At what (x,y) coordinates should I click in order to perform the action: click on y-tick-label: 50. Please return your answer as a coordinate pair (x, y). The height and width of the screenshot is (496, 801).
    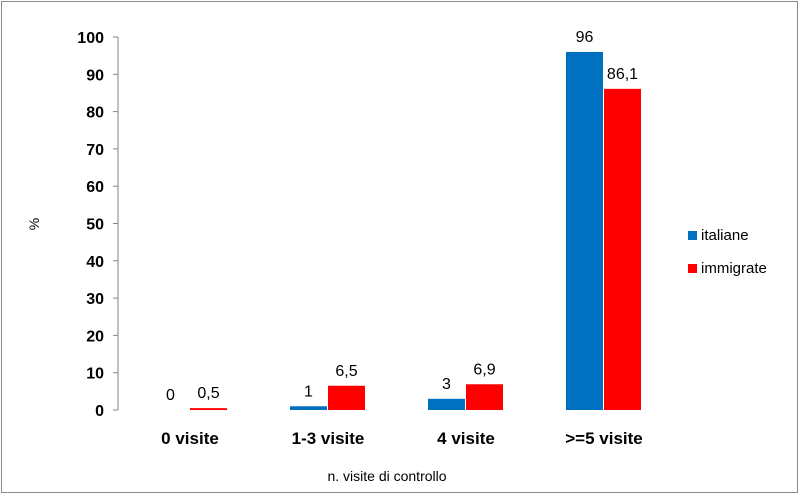
    Looking at the image, I should click on (95, 225).